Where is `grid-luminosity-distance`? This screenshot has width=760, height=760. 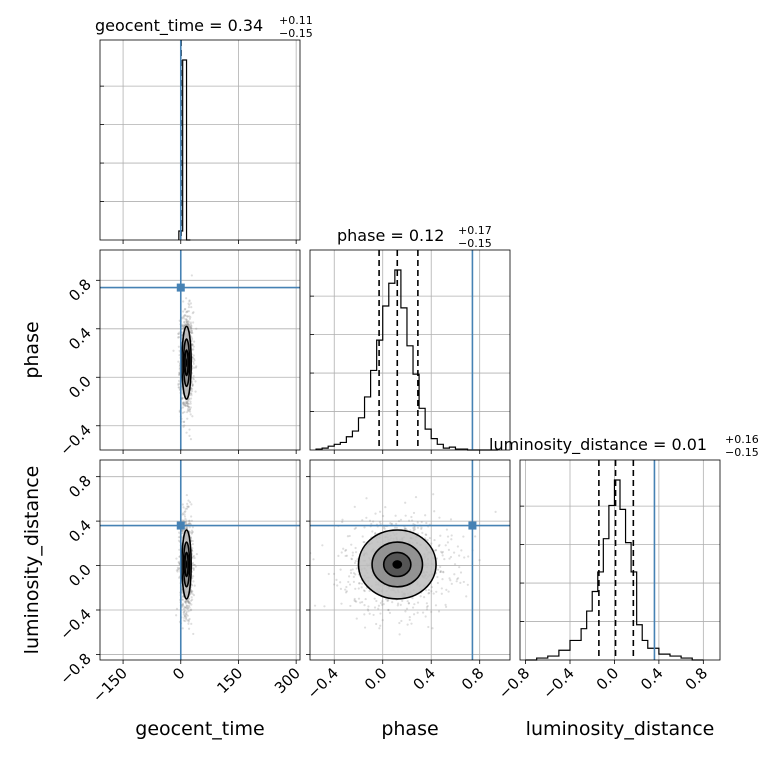 grid-luminosity-distance is located at coordinates (620, 560).